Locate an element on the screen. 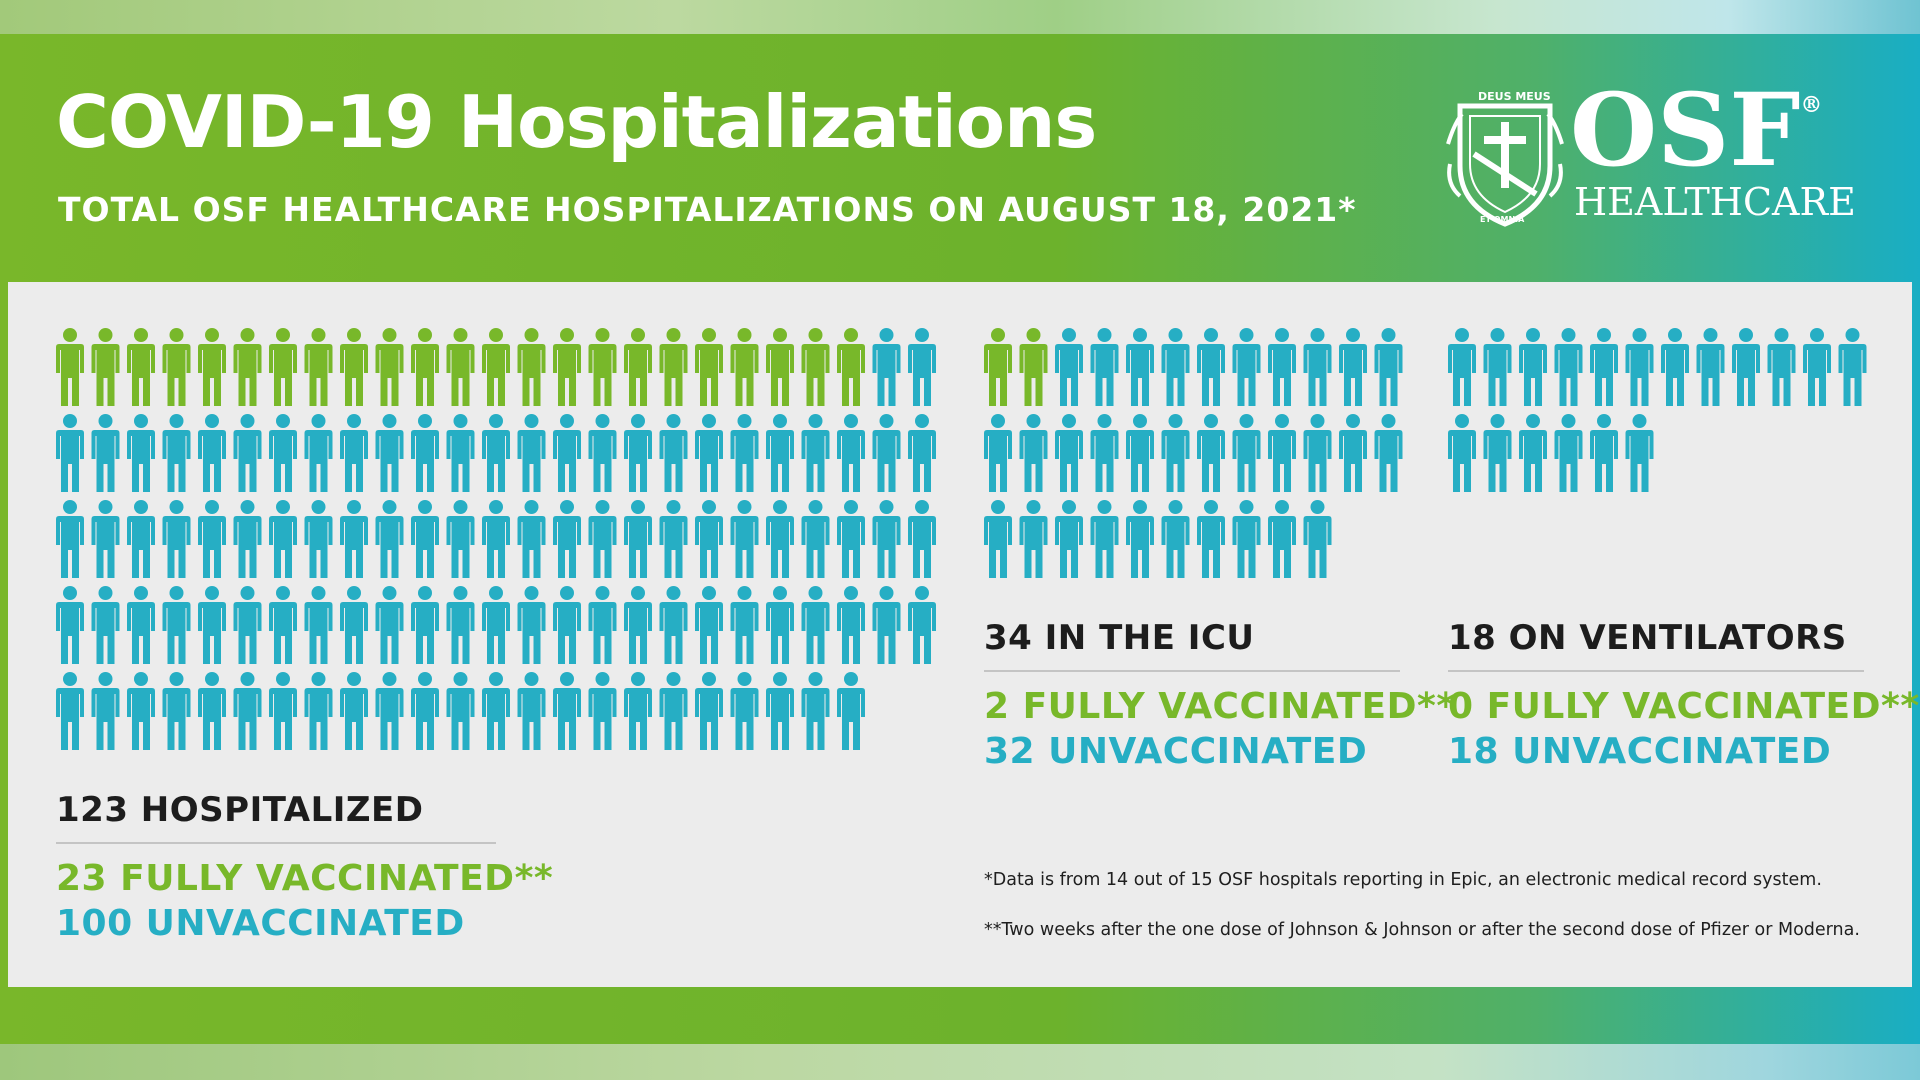 The height and width of the screenshot is (1080, 1920). icu-icons is located at coordinates (1193, 453).